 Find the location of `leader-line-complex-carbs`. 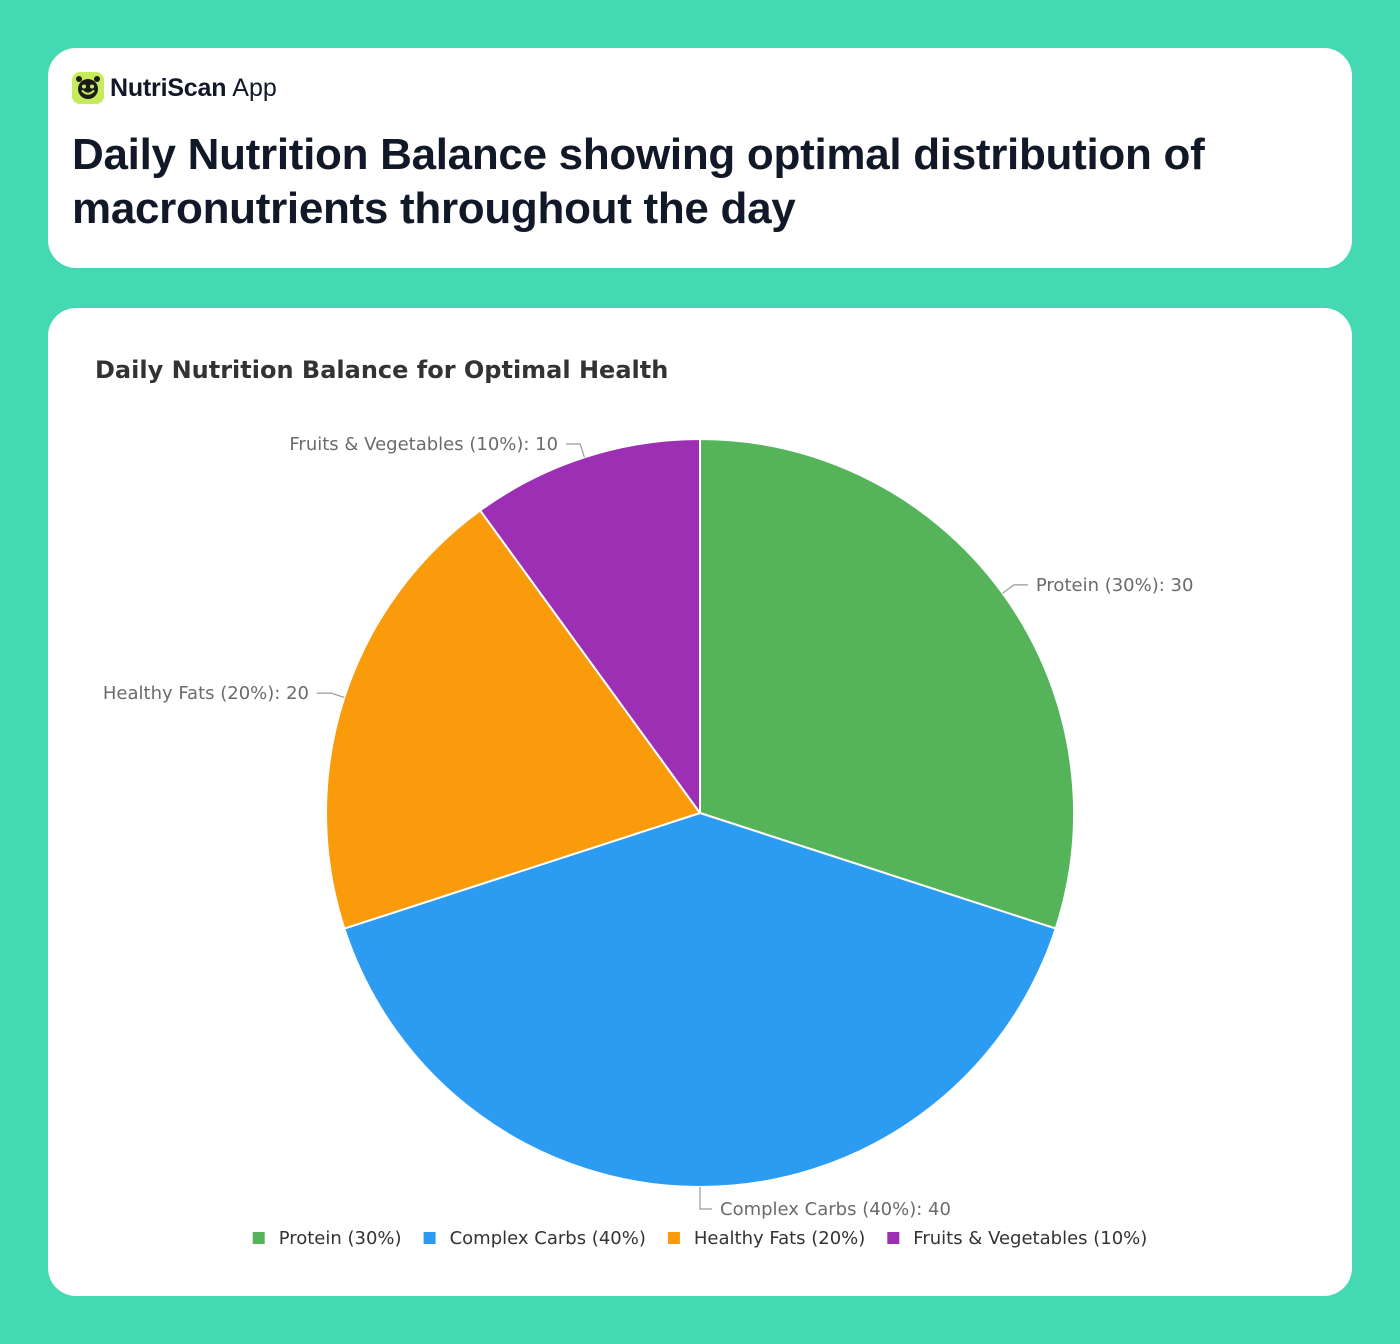

leader-line-complex-carbs is located at coordinates (705, 1198).